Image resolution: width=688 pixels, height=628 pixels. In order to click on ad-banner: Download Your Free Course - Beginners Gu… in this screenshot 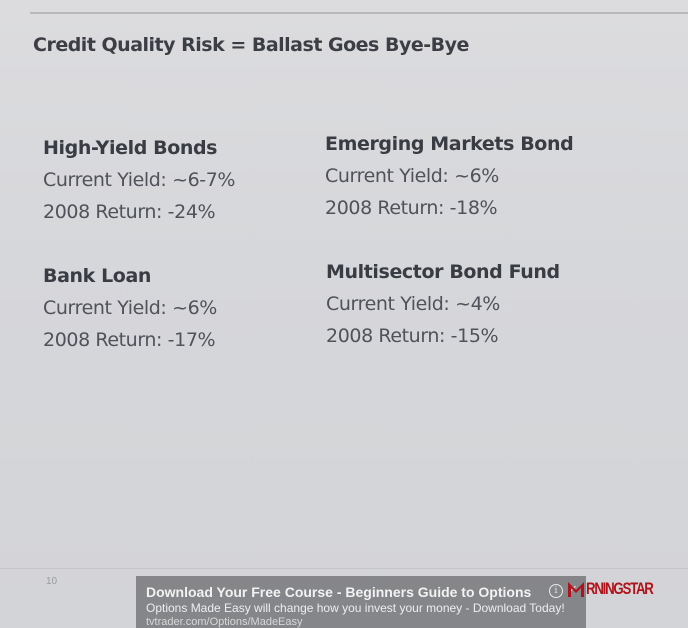, I will do `click(361, 602)`.